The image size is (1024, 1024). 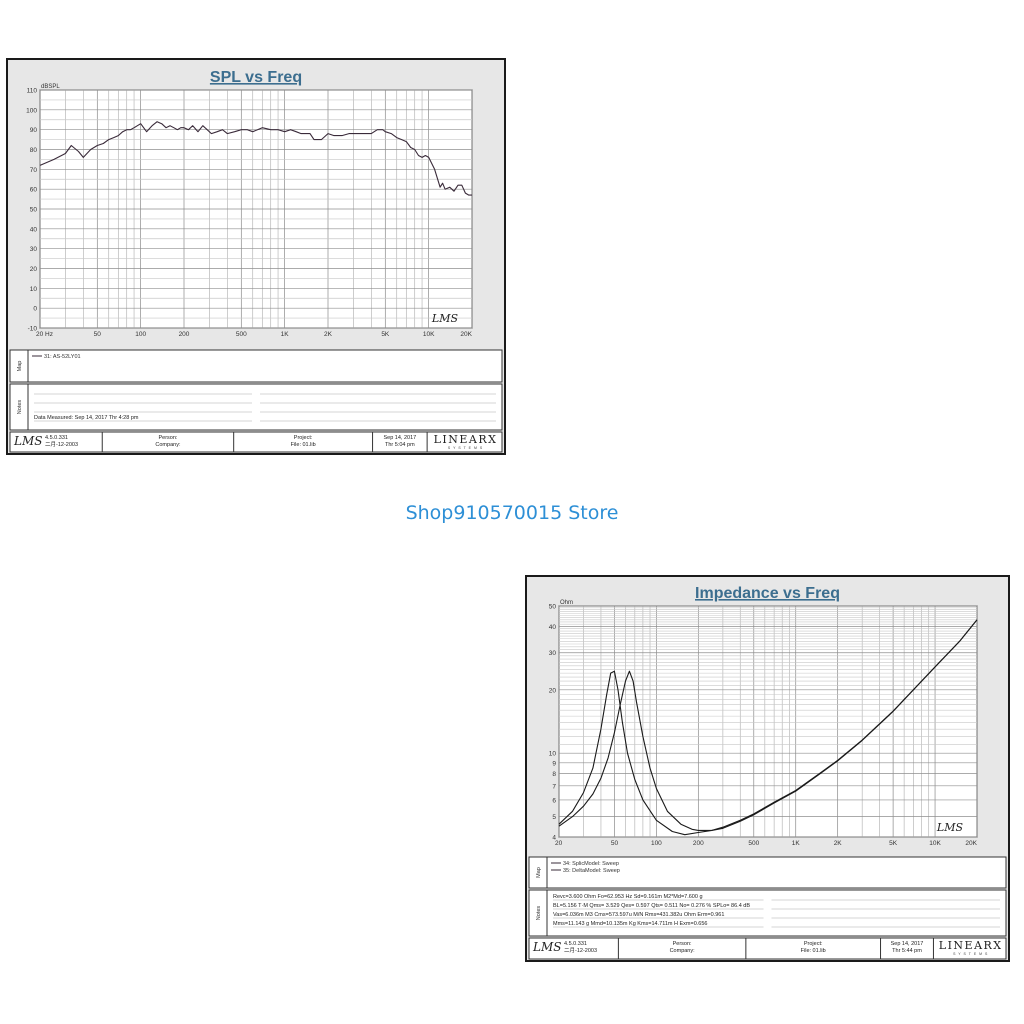 What do you see at coordinates (20, 407) in the screenshot?
I see `spl-notes-label: Notes` at bounding box center [20, 407].